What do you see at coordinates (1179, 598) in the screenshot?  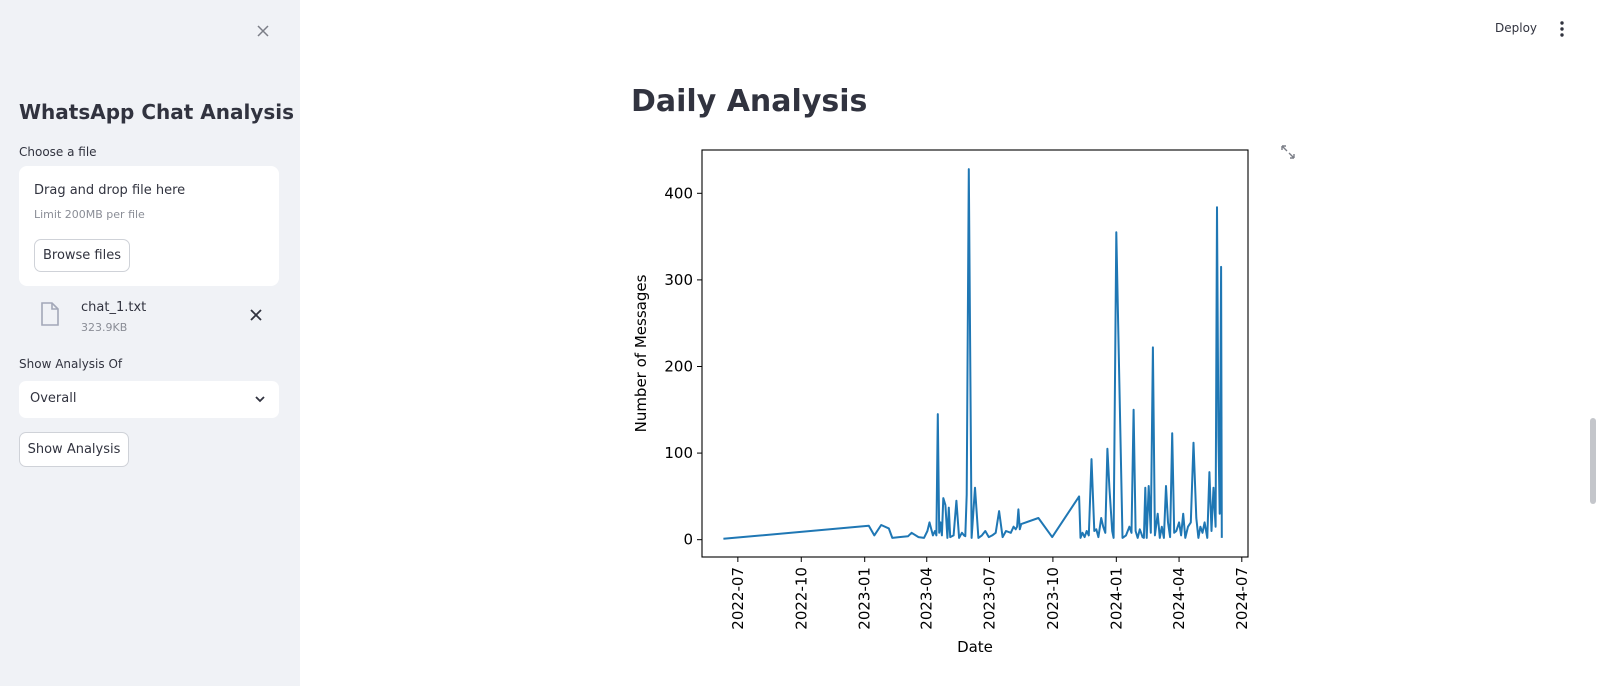 I see `x-tick-label: 2024-04` at bounding box center [1179, 598].